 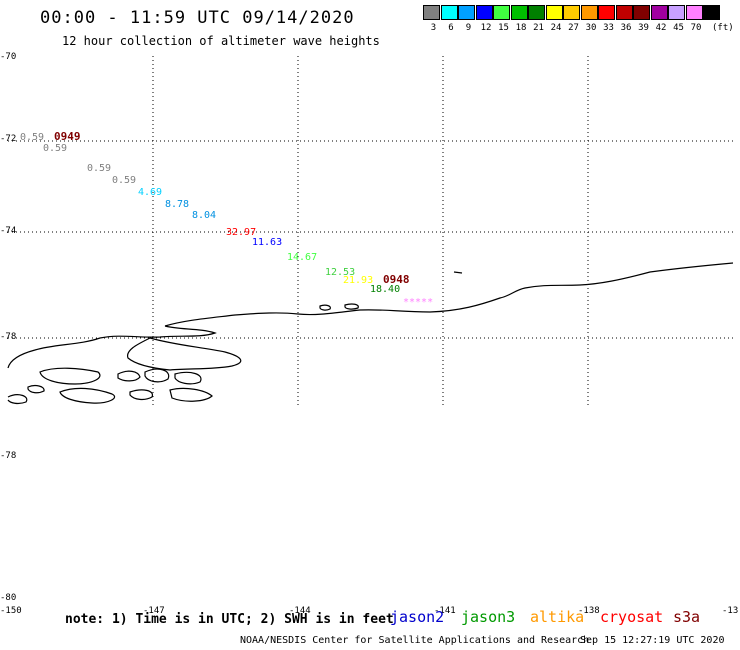 I want to click on satellite-jason3: jason3, so click(x=488, y=617).